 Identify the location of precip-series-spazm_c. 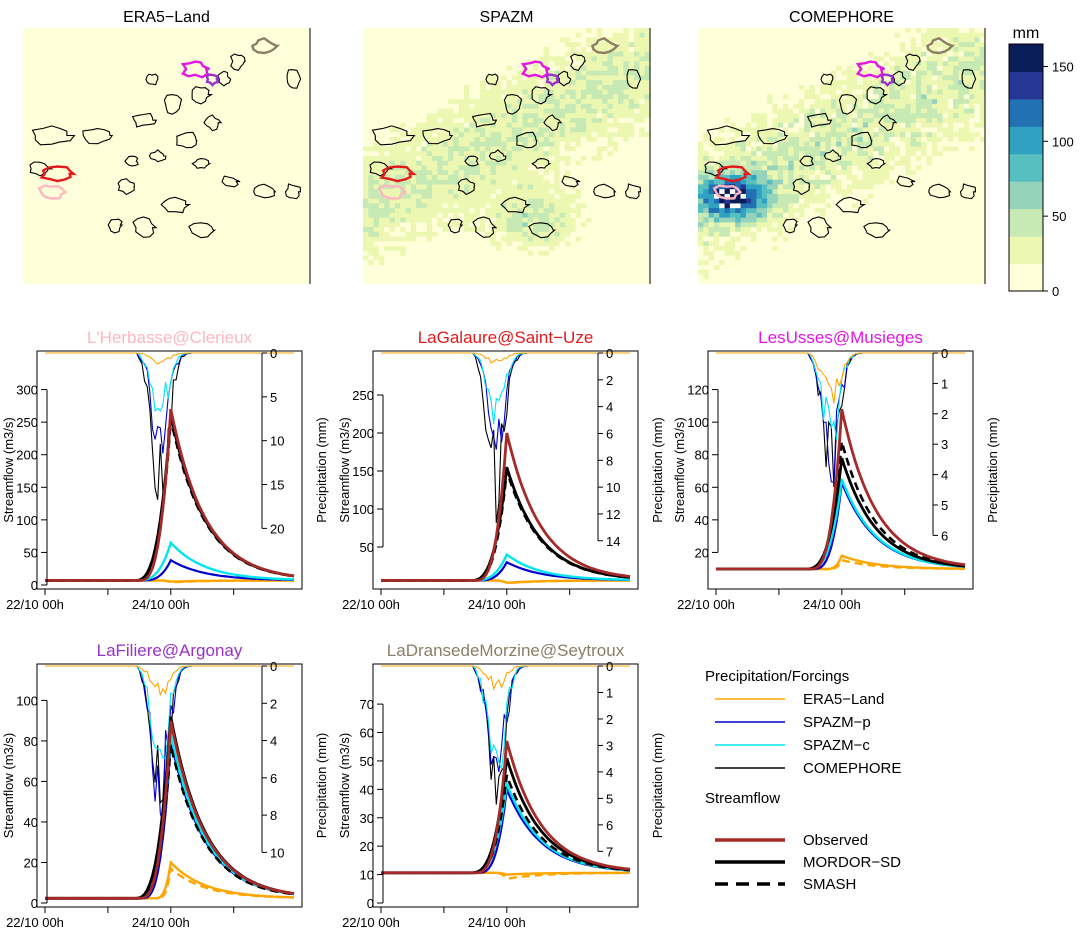
(505, 388).